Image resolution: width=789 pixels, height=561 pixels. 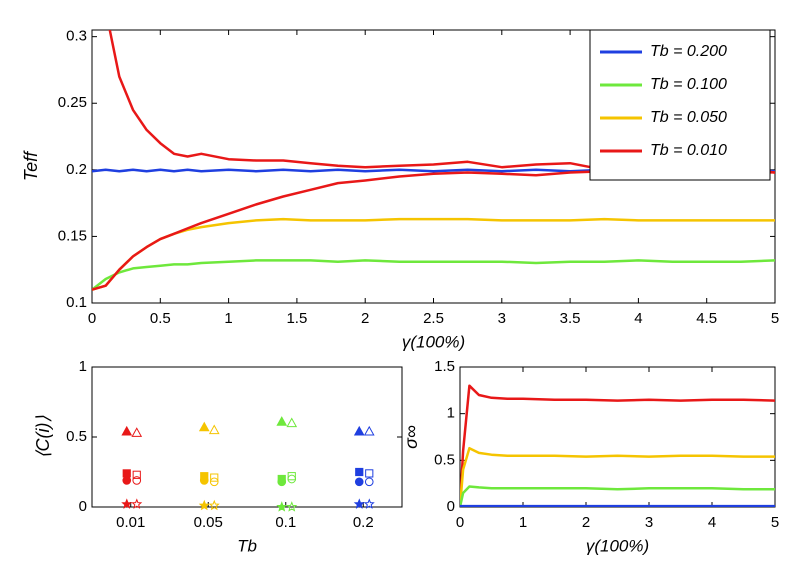 I want to click on legend-box, so click(x=680, y=105).